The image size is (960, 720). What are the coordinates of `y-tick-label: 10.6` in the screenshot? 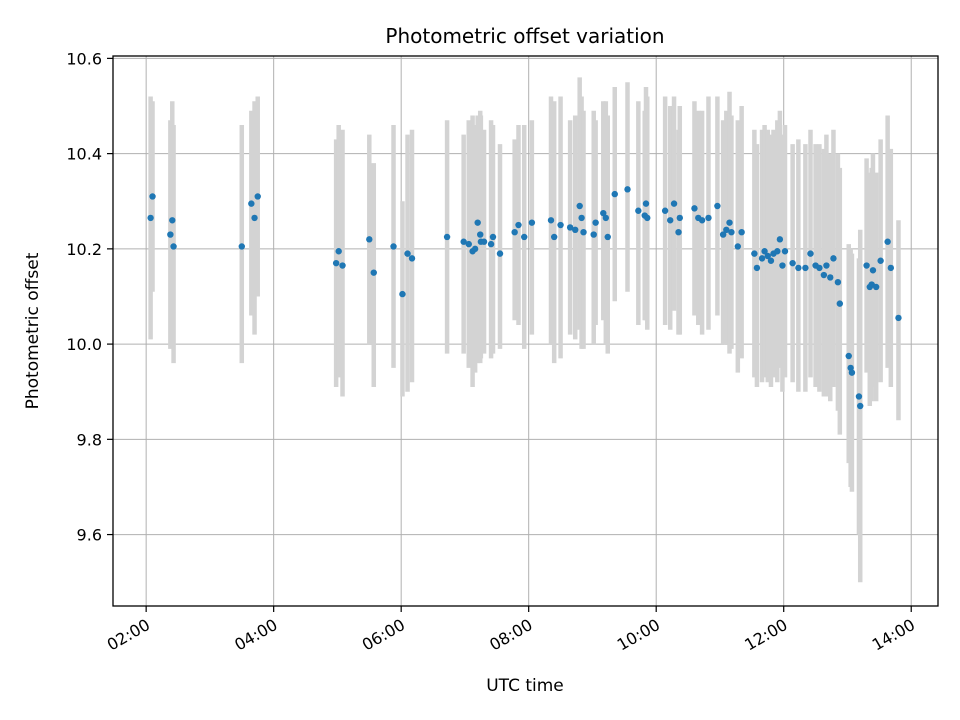 It's located at (84, 58).